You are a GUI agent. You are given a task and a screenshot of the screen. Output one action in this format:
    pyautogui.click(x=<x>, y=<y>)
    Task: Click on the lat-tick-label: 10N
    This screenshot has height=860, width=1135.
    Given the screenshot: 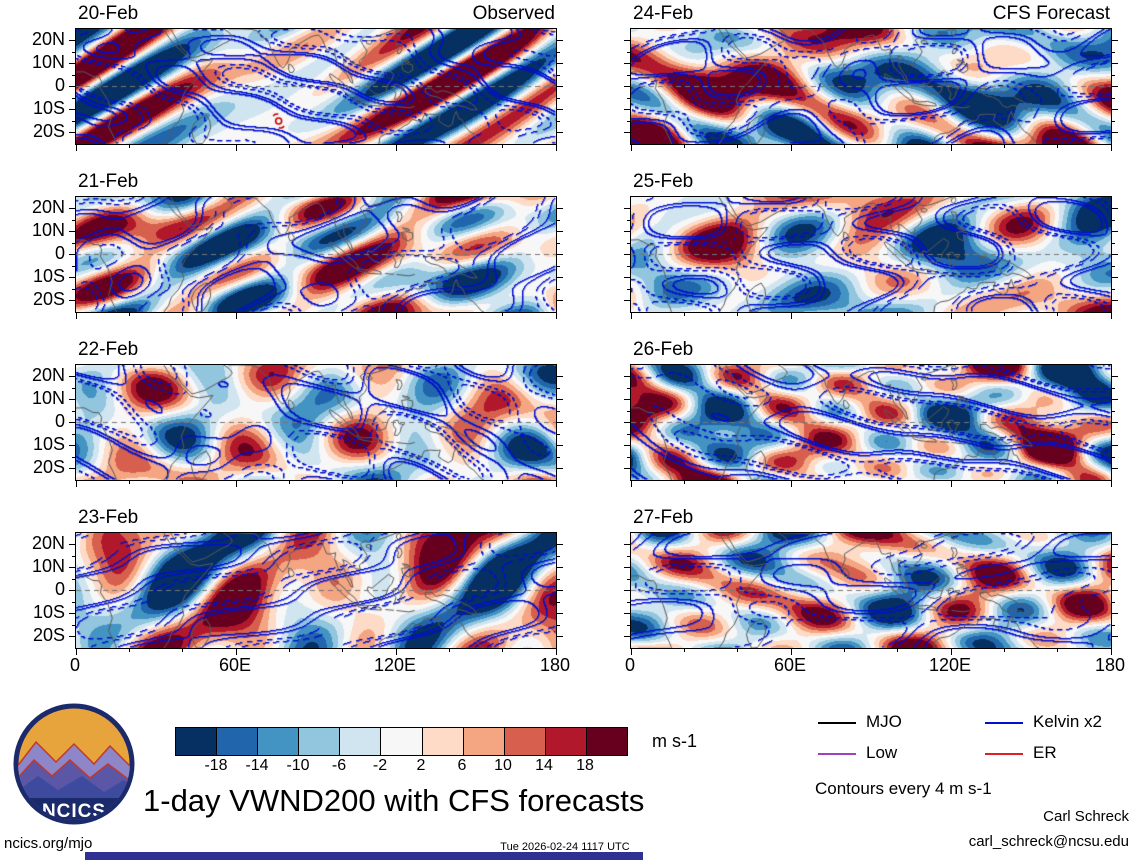 What is the action you would take?
    pyautogui.click(x=48, y=565)
    